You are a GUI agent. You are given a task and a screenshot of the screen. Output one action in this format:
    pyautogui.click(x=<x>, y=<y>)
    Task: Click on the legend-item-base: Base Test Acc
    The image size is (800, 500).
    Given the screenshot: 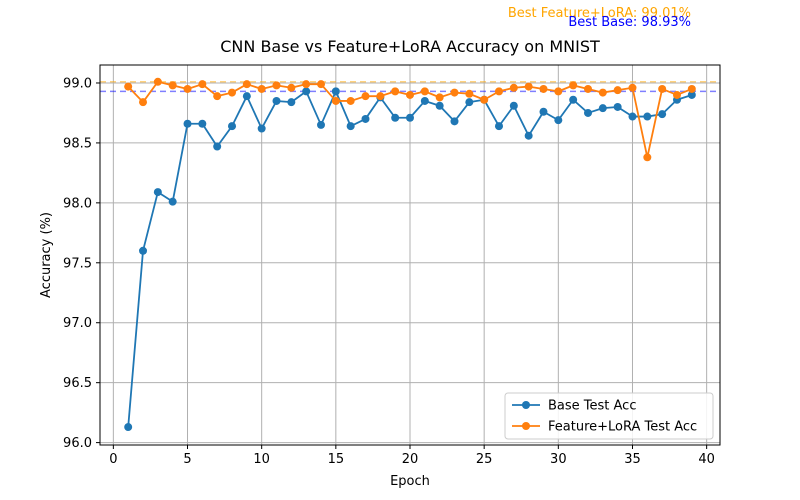 What is the action you would take?
    pyautogui.click(x=574, y=406)
    